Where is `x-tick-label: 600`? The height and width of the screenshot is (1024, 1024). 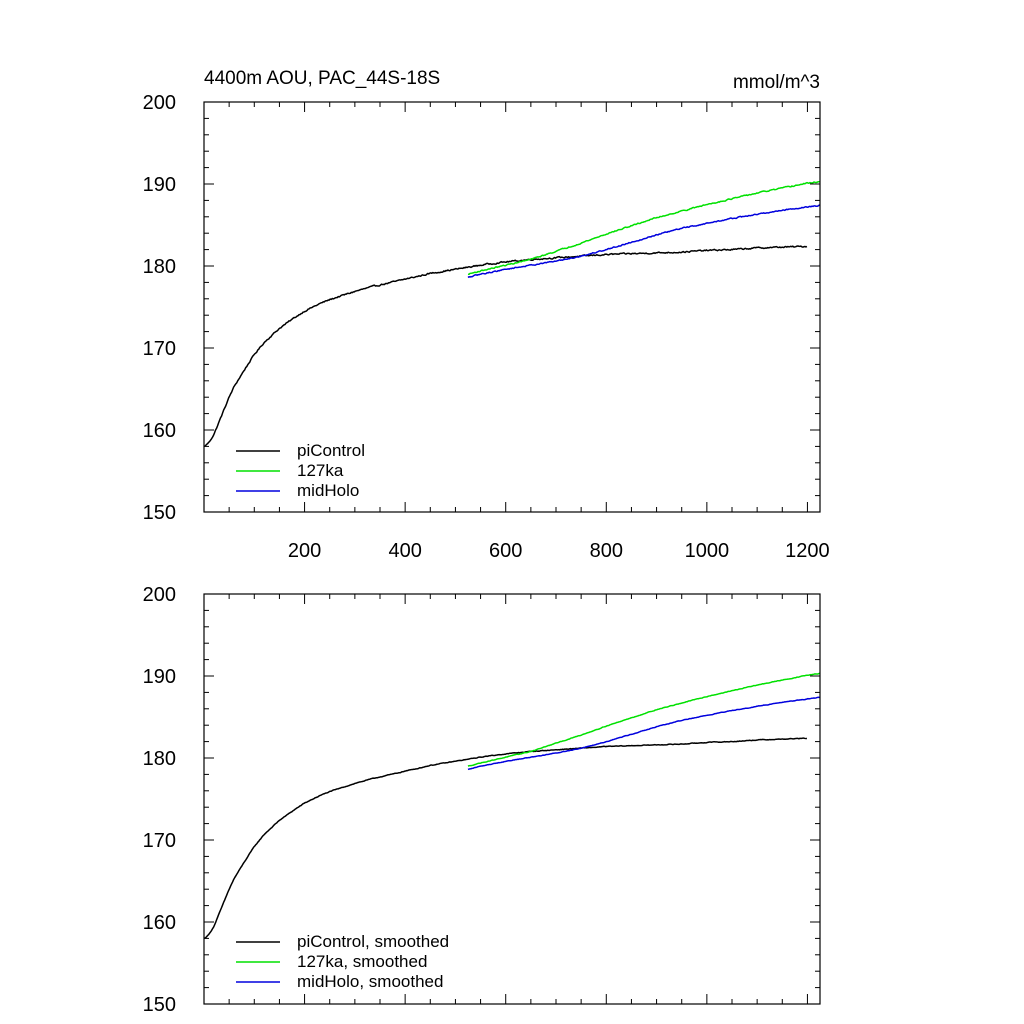
x-tick-label: 600 is located at coordinates (505, 551).